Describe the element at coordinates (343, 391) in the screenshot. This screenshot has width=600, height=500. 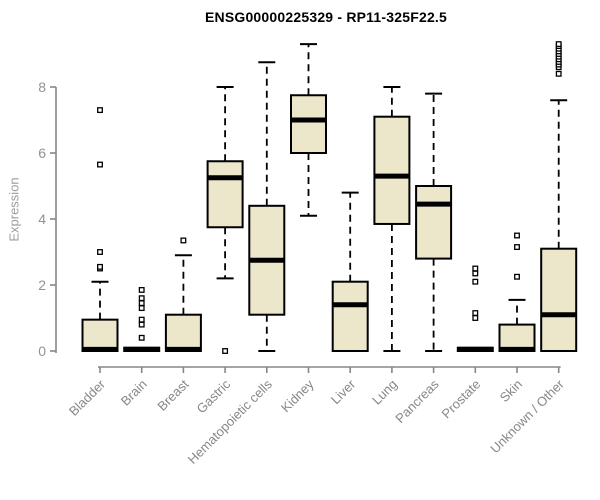
I see `x-tick-label: Liver` at that location.